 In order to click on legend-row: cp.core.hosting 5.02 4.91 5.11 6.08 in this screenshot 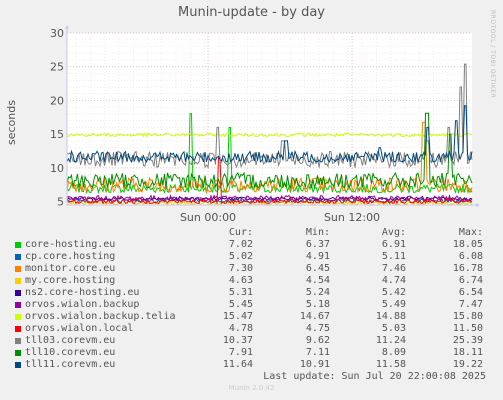, I will do `click(251, 257)`.